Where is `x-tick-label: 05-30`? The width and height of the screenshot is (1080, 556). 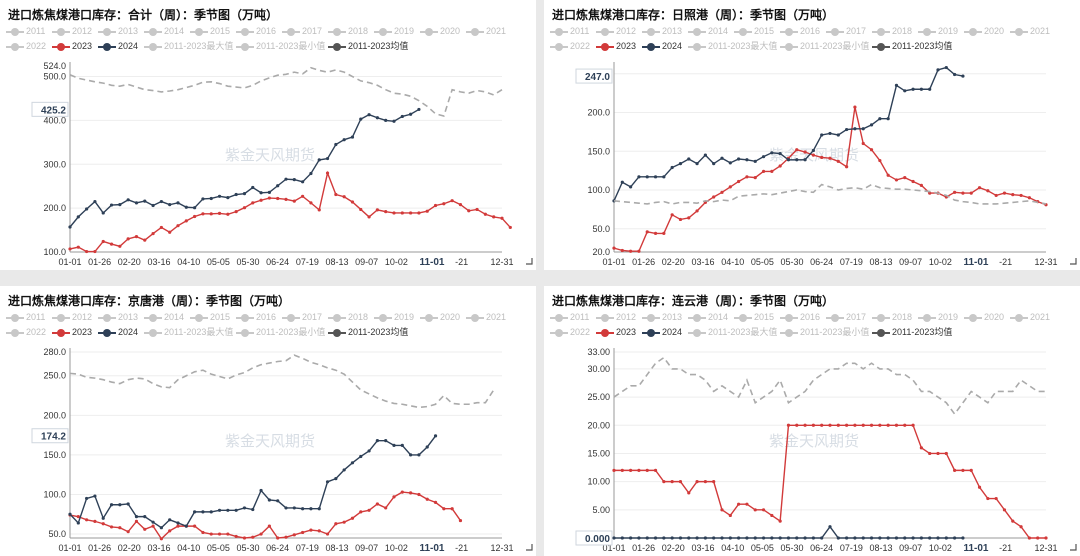 x-tick-label: 05-30 is located at coordinates (248, 548).